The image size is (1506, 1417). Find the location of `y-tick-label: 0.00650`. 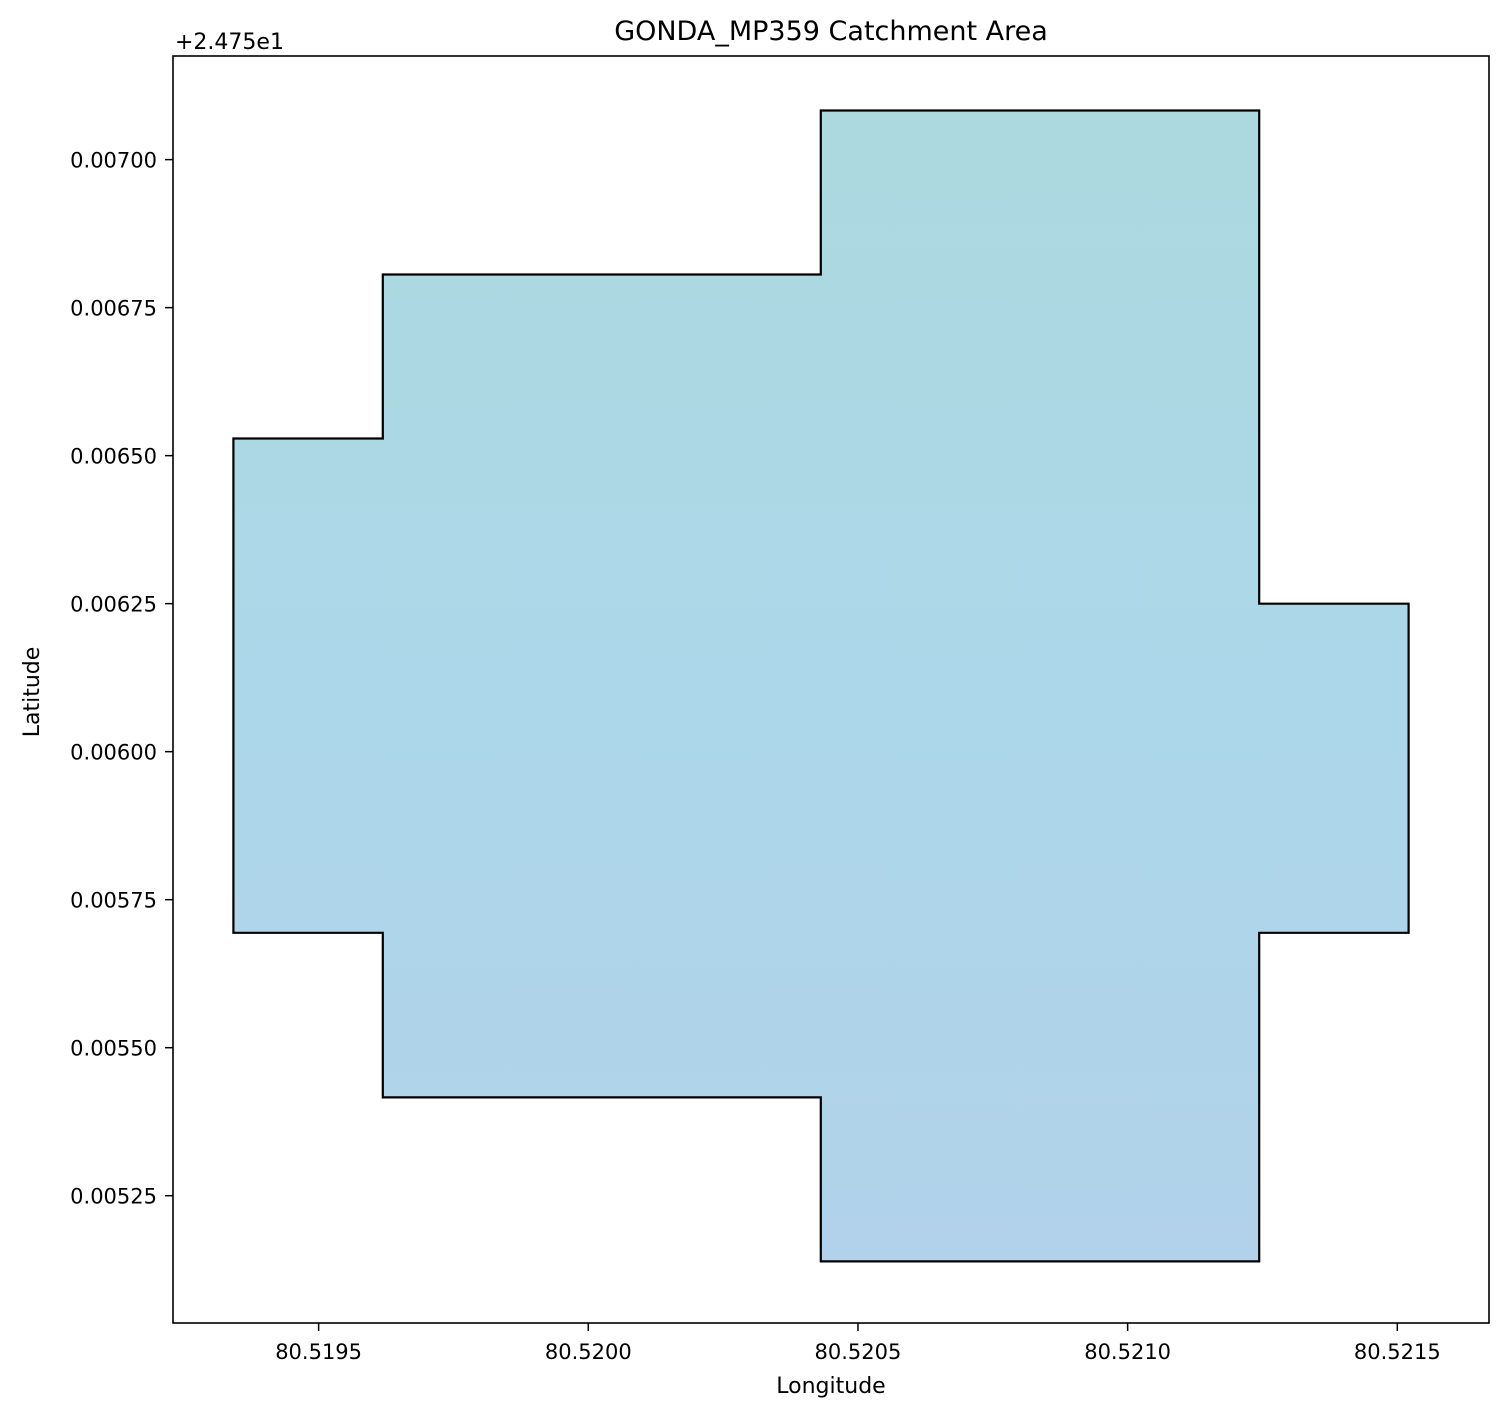

y-tick-label: 0.00650 is located at coordinates (113, 457).